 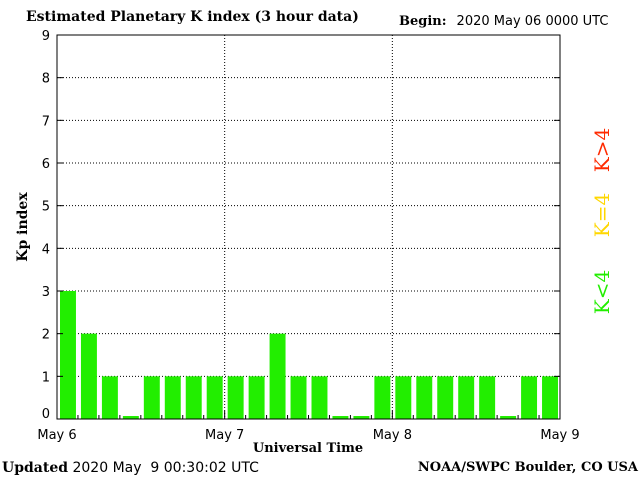 I want to click on y-axis-label: Kp index, so click(x=23, y=227).